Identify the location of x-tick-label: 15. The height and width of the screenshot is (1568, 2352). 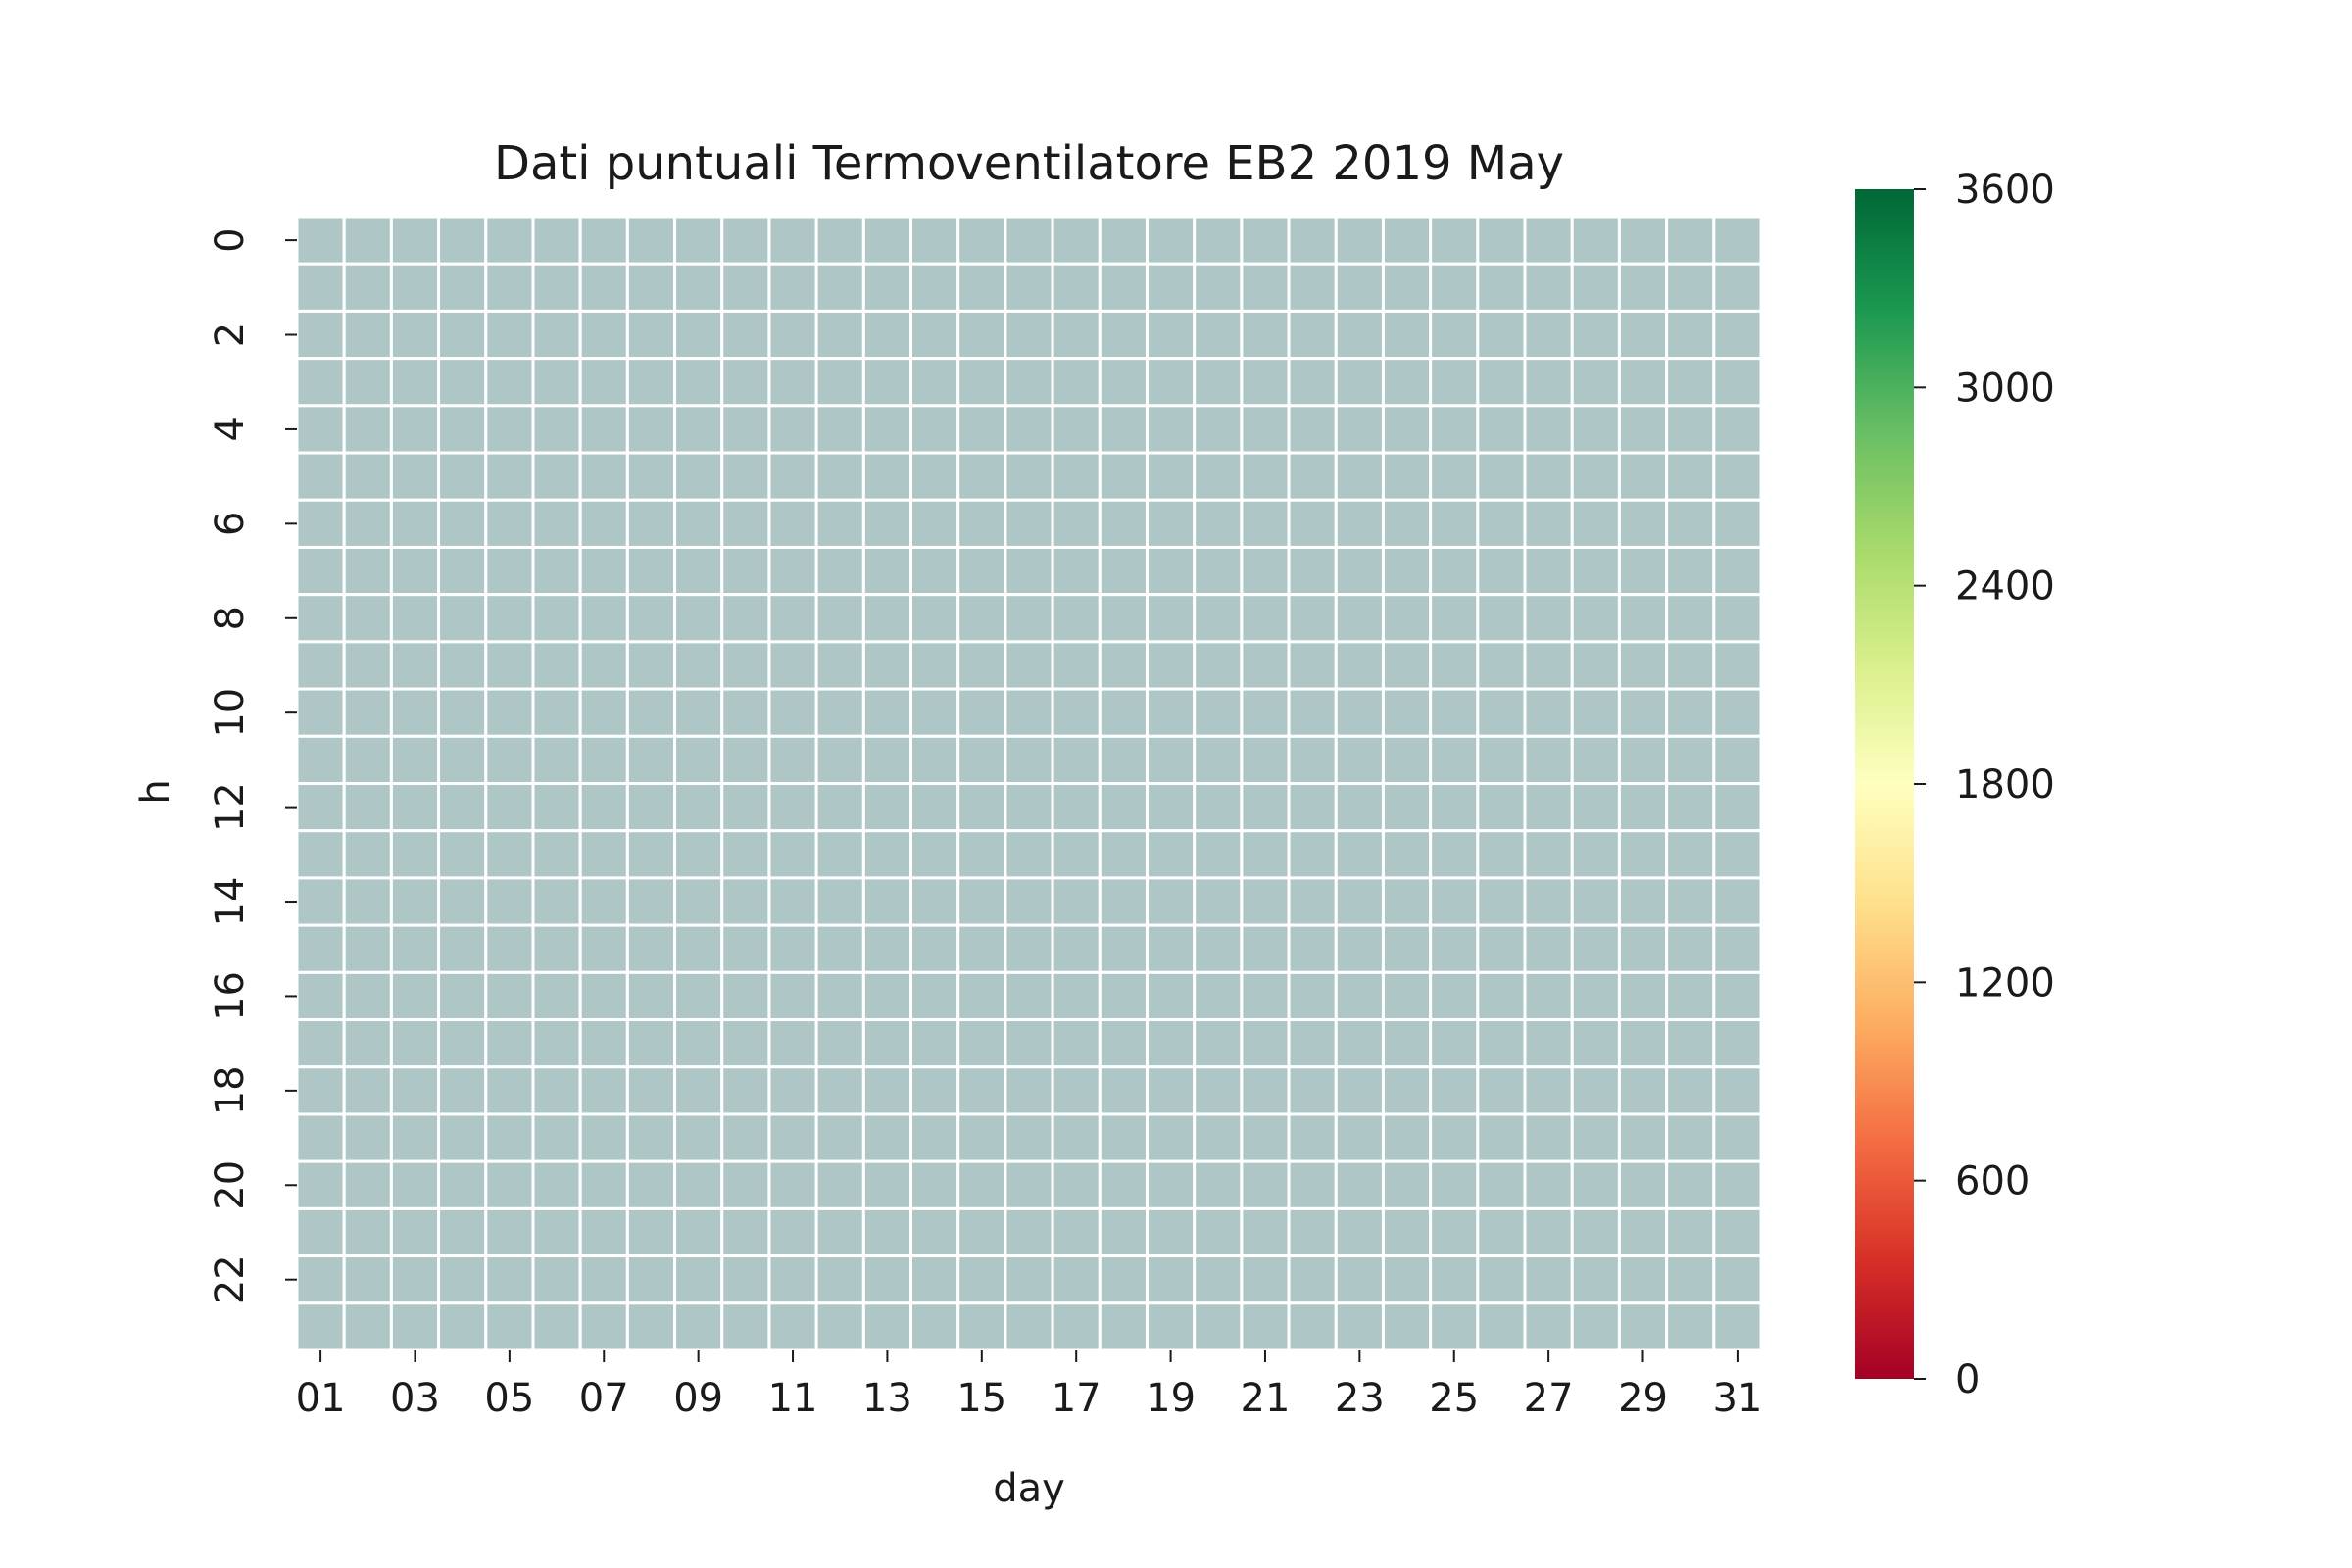
(981, 1398).